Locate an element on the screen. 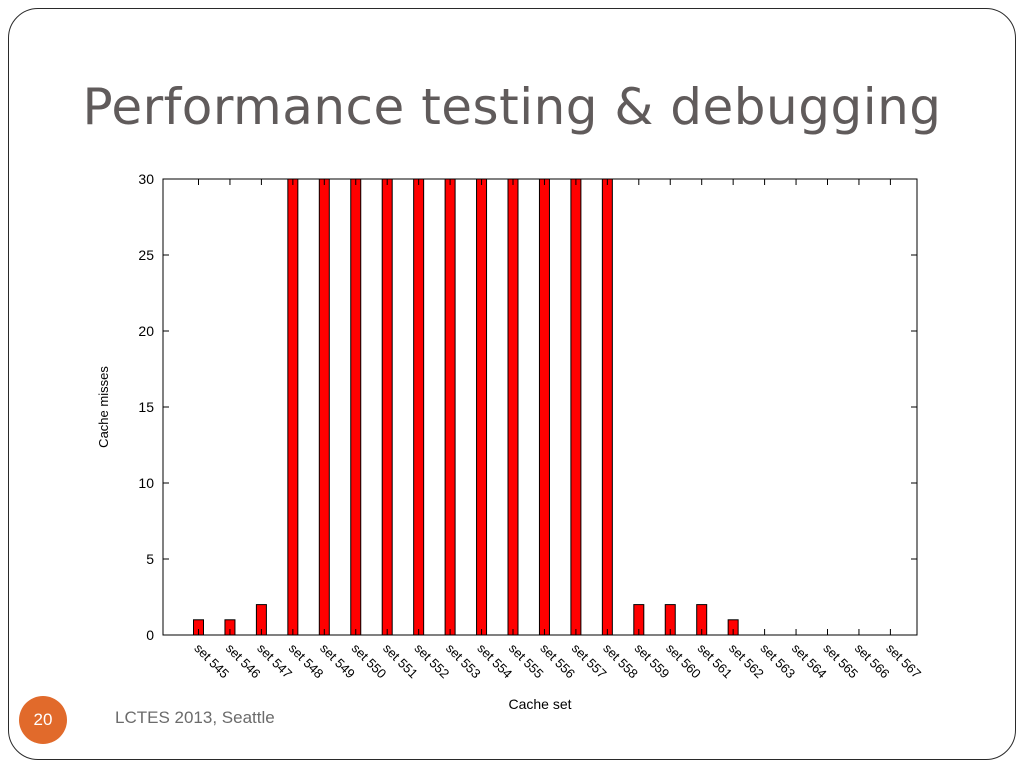 The width and height of the screenshot is (1024, 768). y-tick-label: 30 is located at coordinates (146, 179).